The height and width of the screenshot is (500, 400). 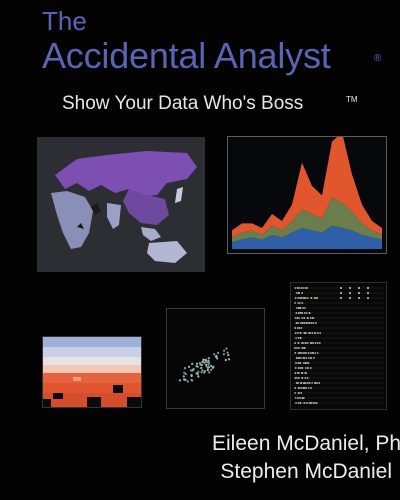 I want to click on scatter-illustration, so click(x=215, y=358).